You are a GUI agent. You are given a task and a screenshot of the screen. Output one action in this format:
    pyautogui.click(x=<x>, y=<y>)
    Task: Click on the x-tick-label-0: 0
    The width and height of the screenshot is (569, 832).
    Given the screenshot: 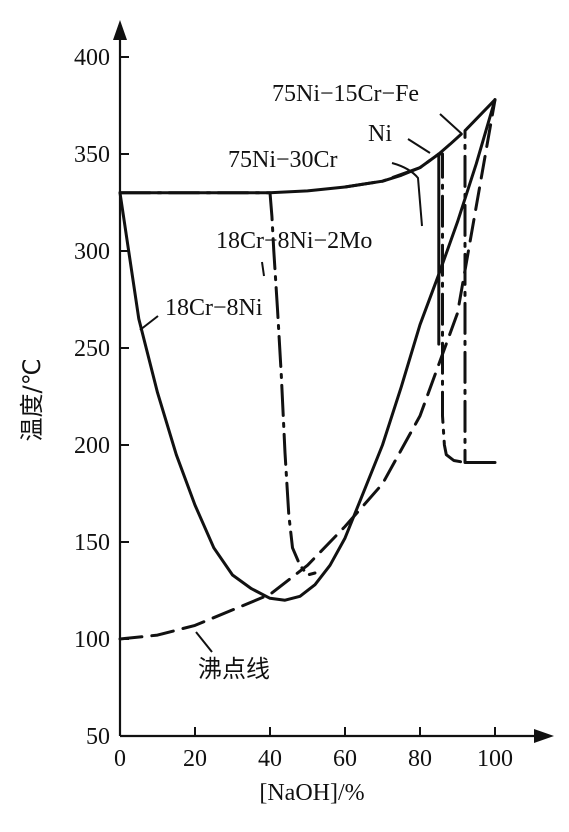 What is the action you would take?
    pyautogui.click(x=120, y=759)
    